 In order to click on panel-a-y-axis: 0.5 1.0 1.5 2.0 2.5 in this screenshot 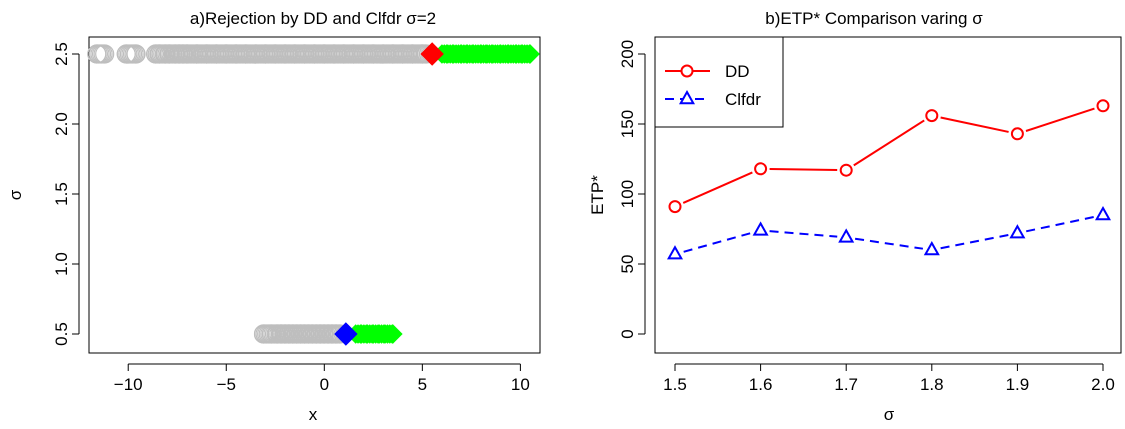, I will do `click(66, 194)`.